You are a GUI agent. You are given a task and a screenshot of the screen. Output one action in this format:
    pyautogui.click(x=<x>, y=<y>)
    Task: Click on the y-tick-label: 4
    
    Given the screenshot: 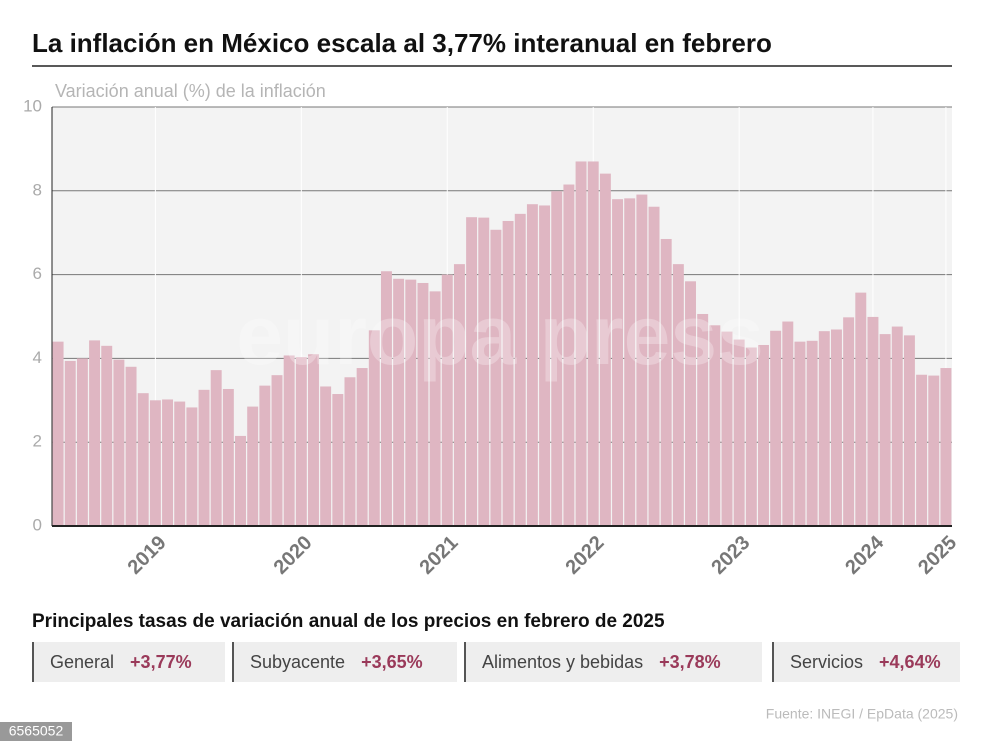 What is the action you would take?
    pyautogui.click(x=37, y=357)
    